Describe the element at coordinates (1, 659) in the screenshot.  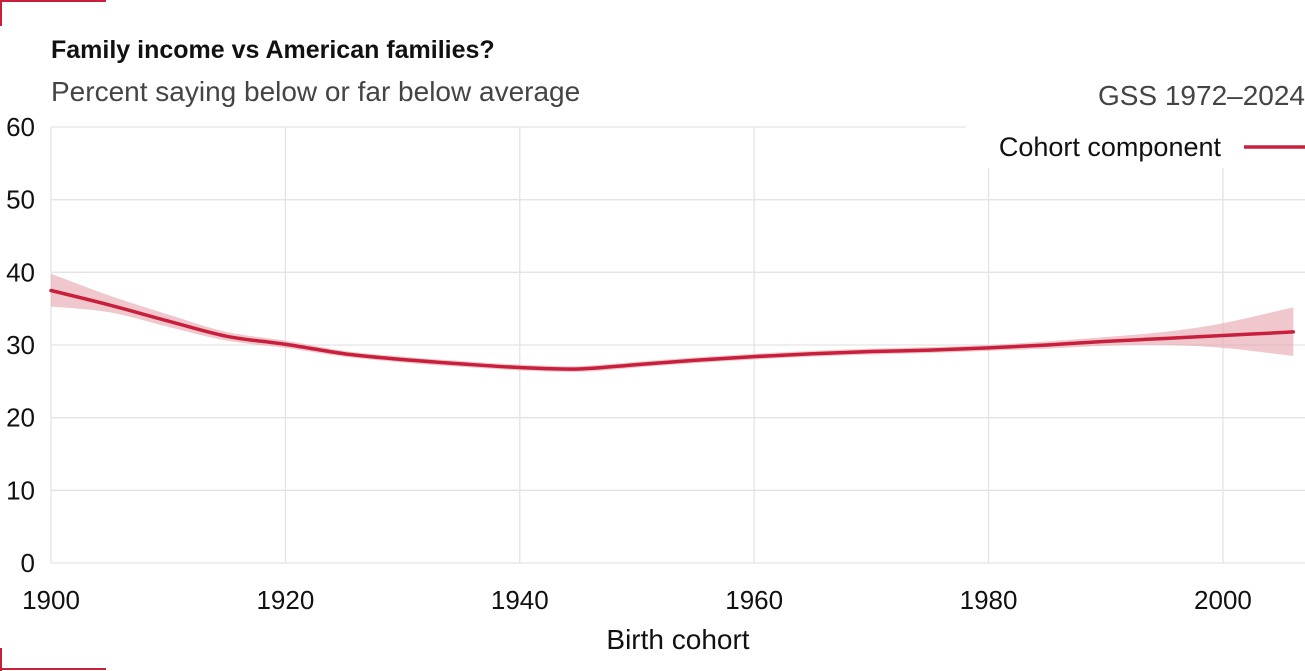
I see `corner-mark-bottom-vertical` at that location.